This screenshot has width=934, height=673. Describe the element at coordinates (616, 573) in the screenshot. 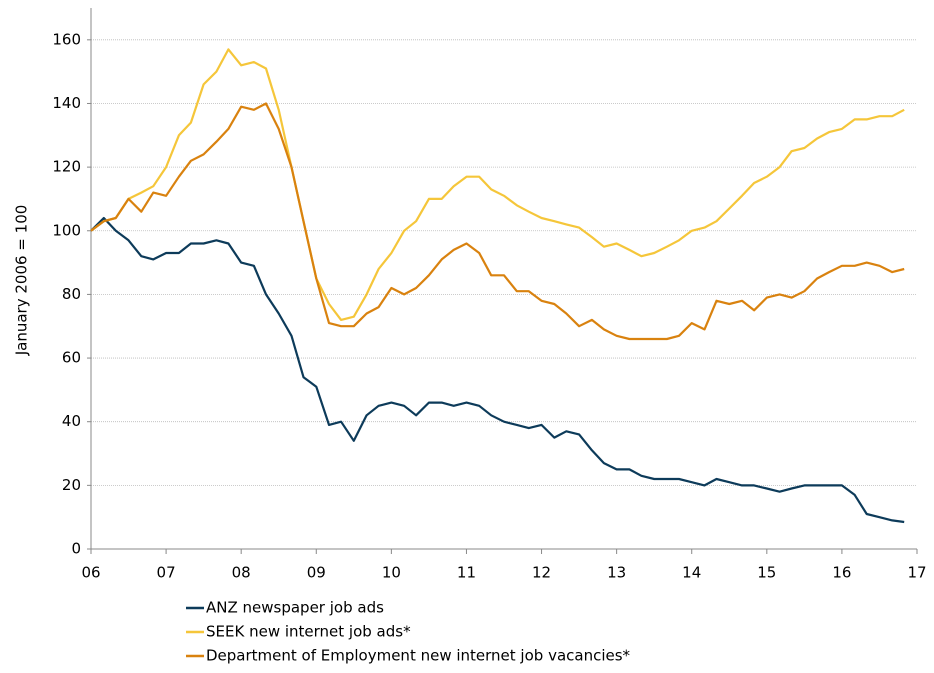

I see `x-tick-label: 13` at that location.